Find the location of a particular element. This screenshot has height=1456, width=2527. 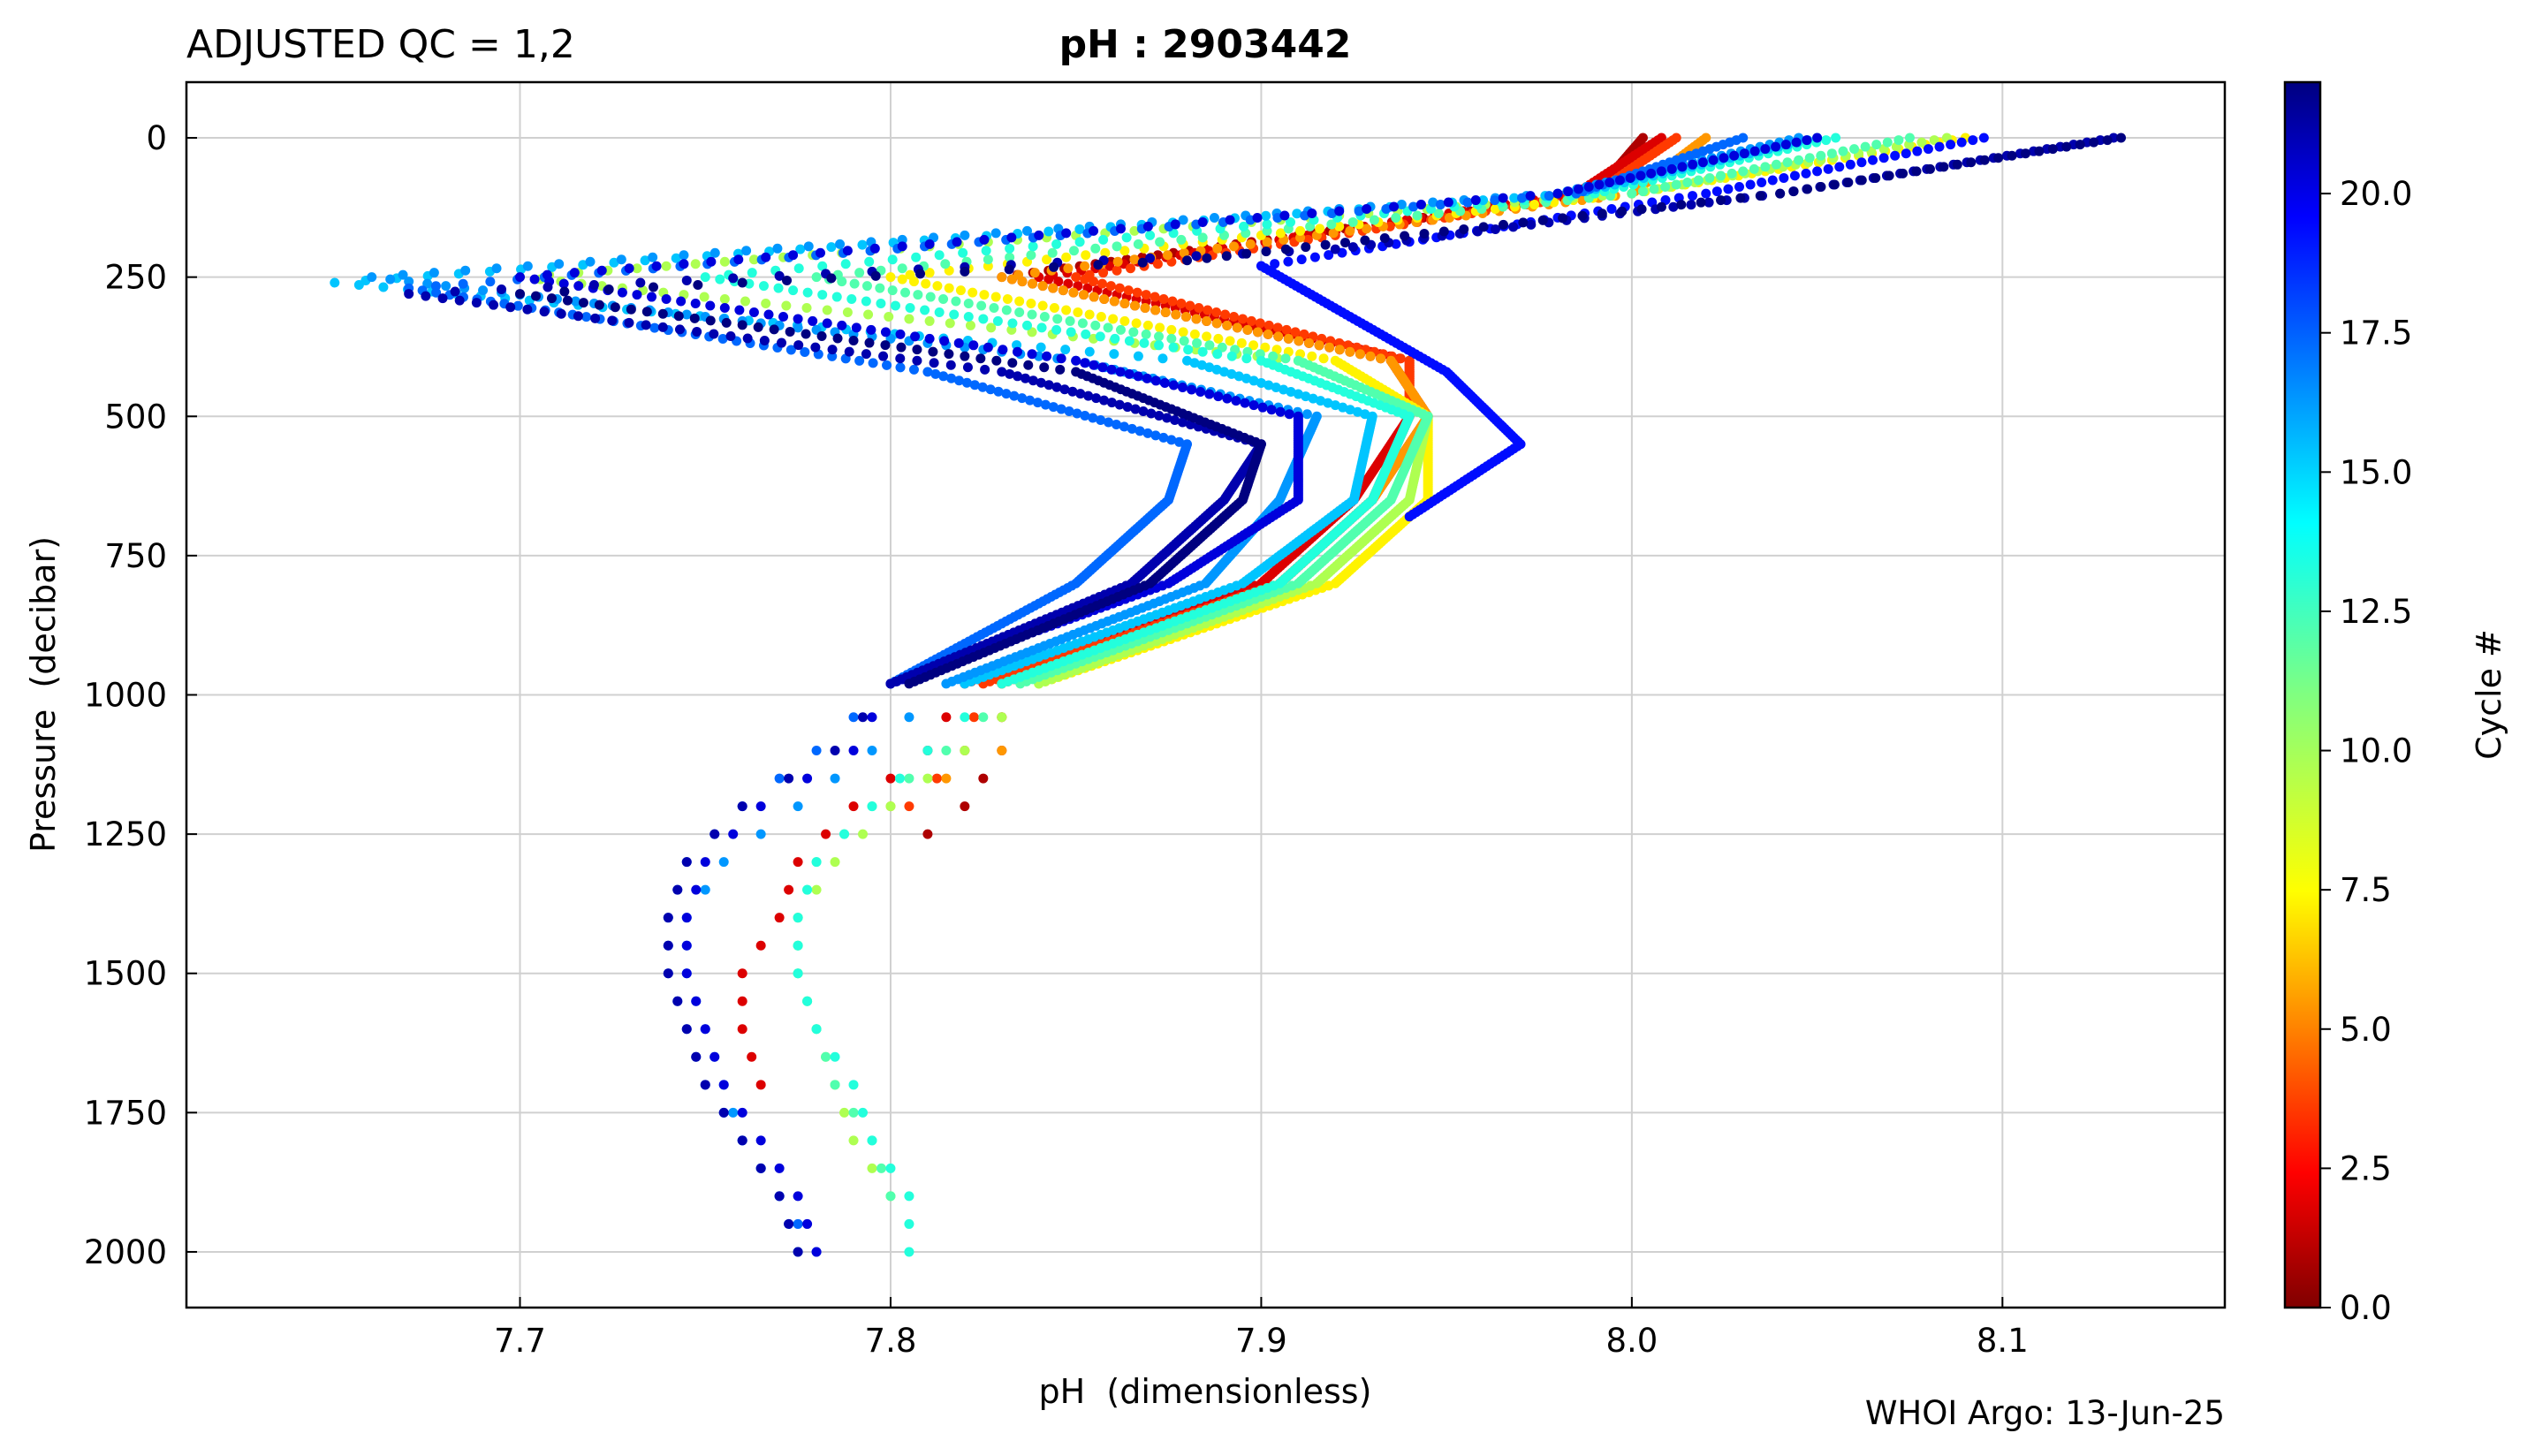

qc-label: ADJUSTED QC = 1,2 is located at coordinates (381, 44).